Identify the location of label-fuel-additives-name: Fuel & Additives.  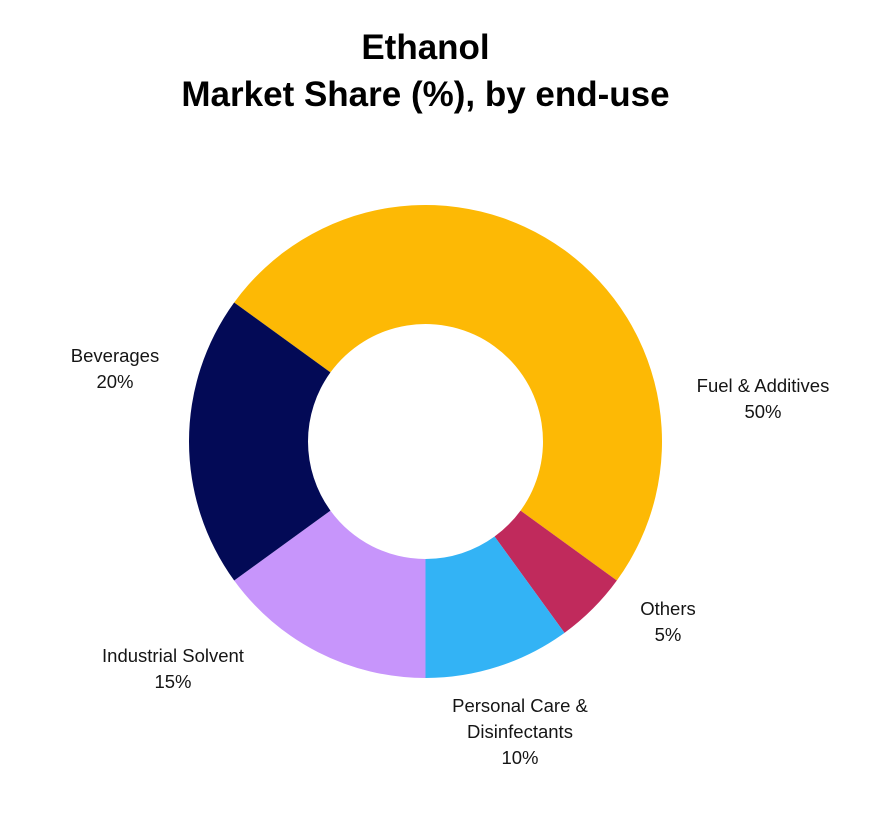
(763, 385).